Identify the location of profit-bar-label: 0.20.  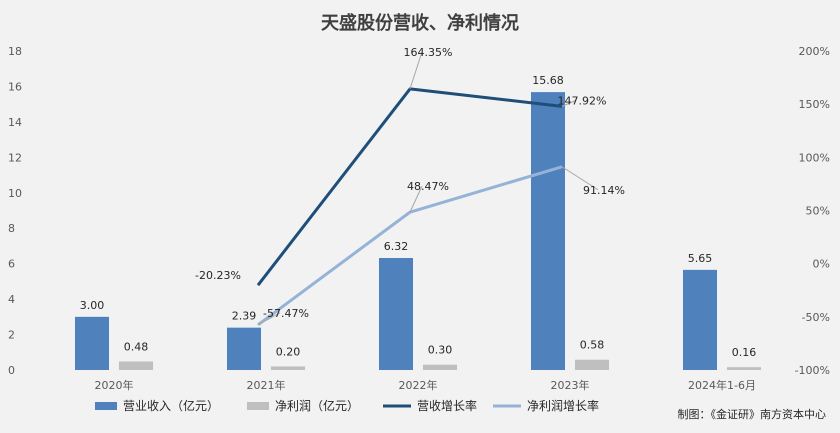
(288, 351).